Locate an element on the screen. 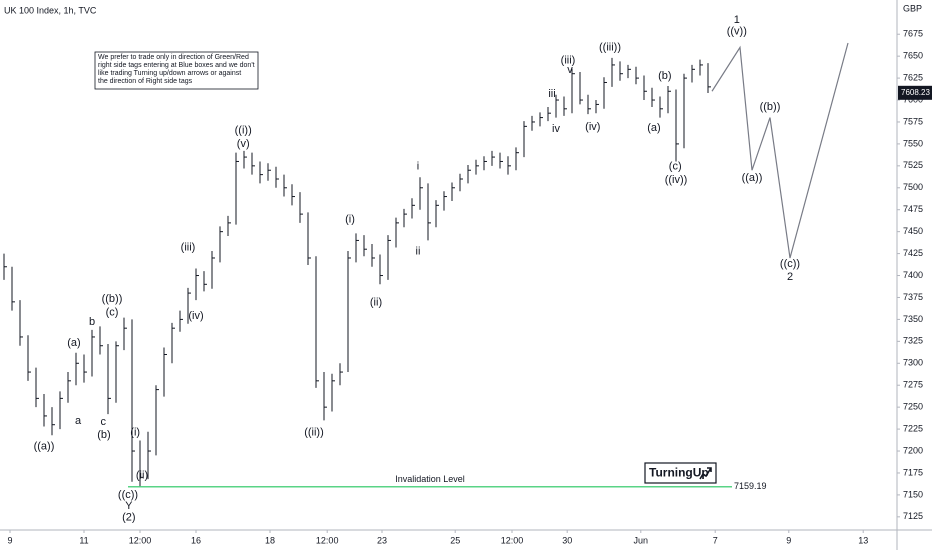 This screenshot has width=932, height=550. note-line: the direction of Right side tags is located at coordinates (145, 81).